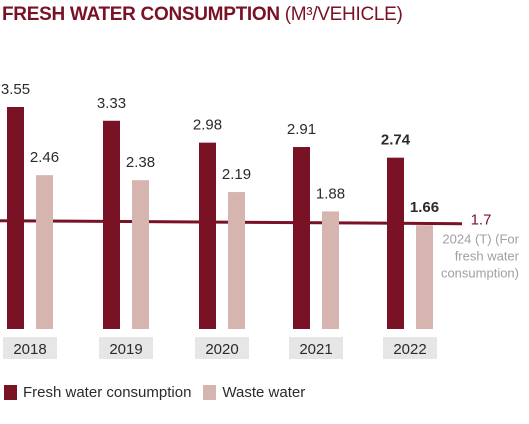 This screenshot has height=424, width=529. Describe the element at coordinates (343, 14) in the screenshot. I see `chart-title-unit: (M³/VEHICLE)` at that location.